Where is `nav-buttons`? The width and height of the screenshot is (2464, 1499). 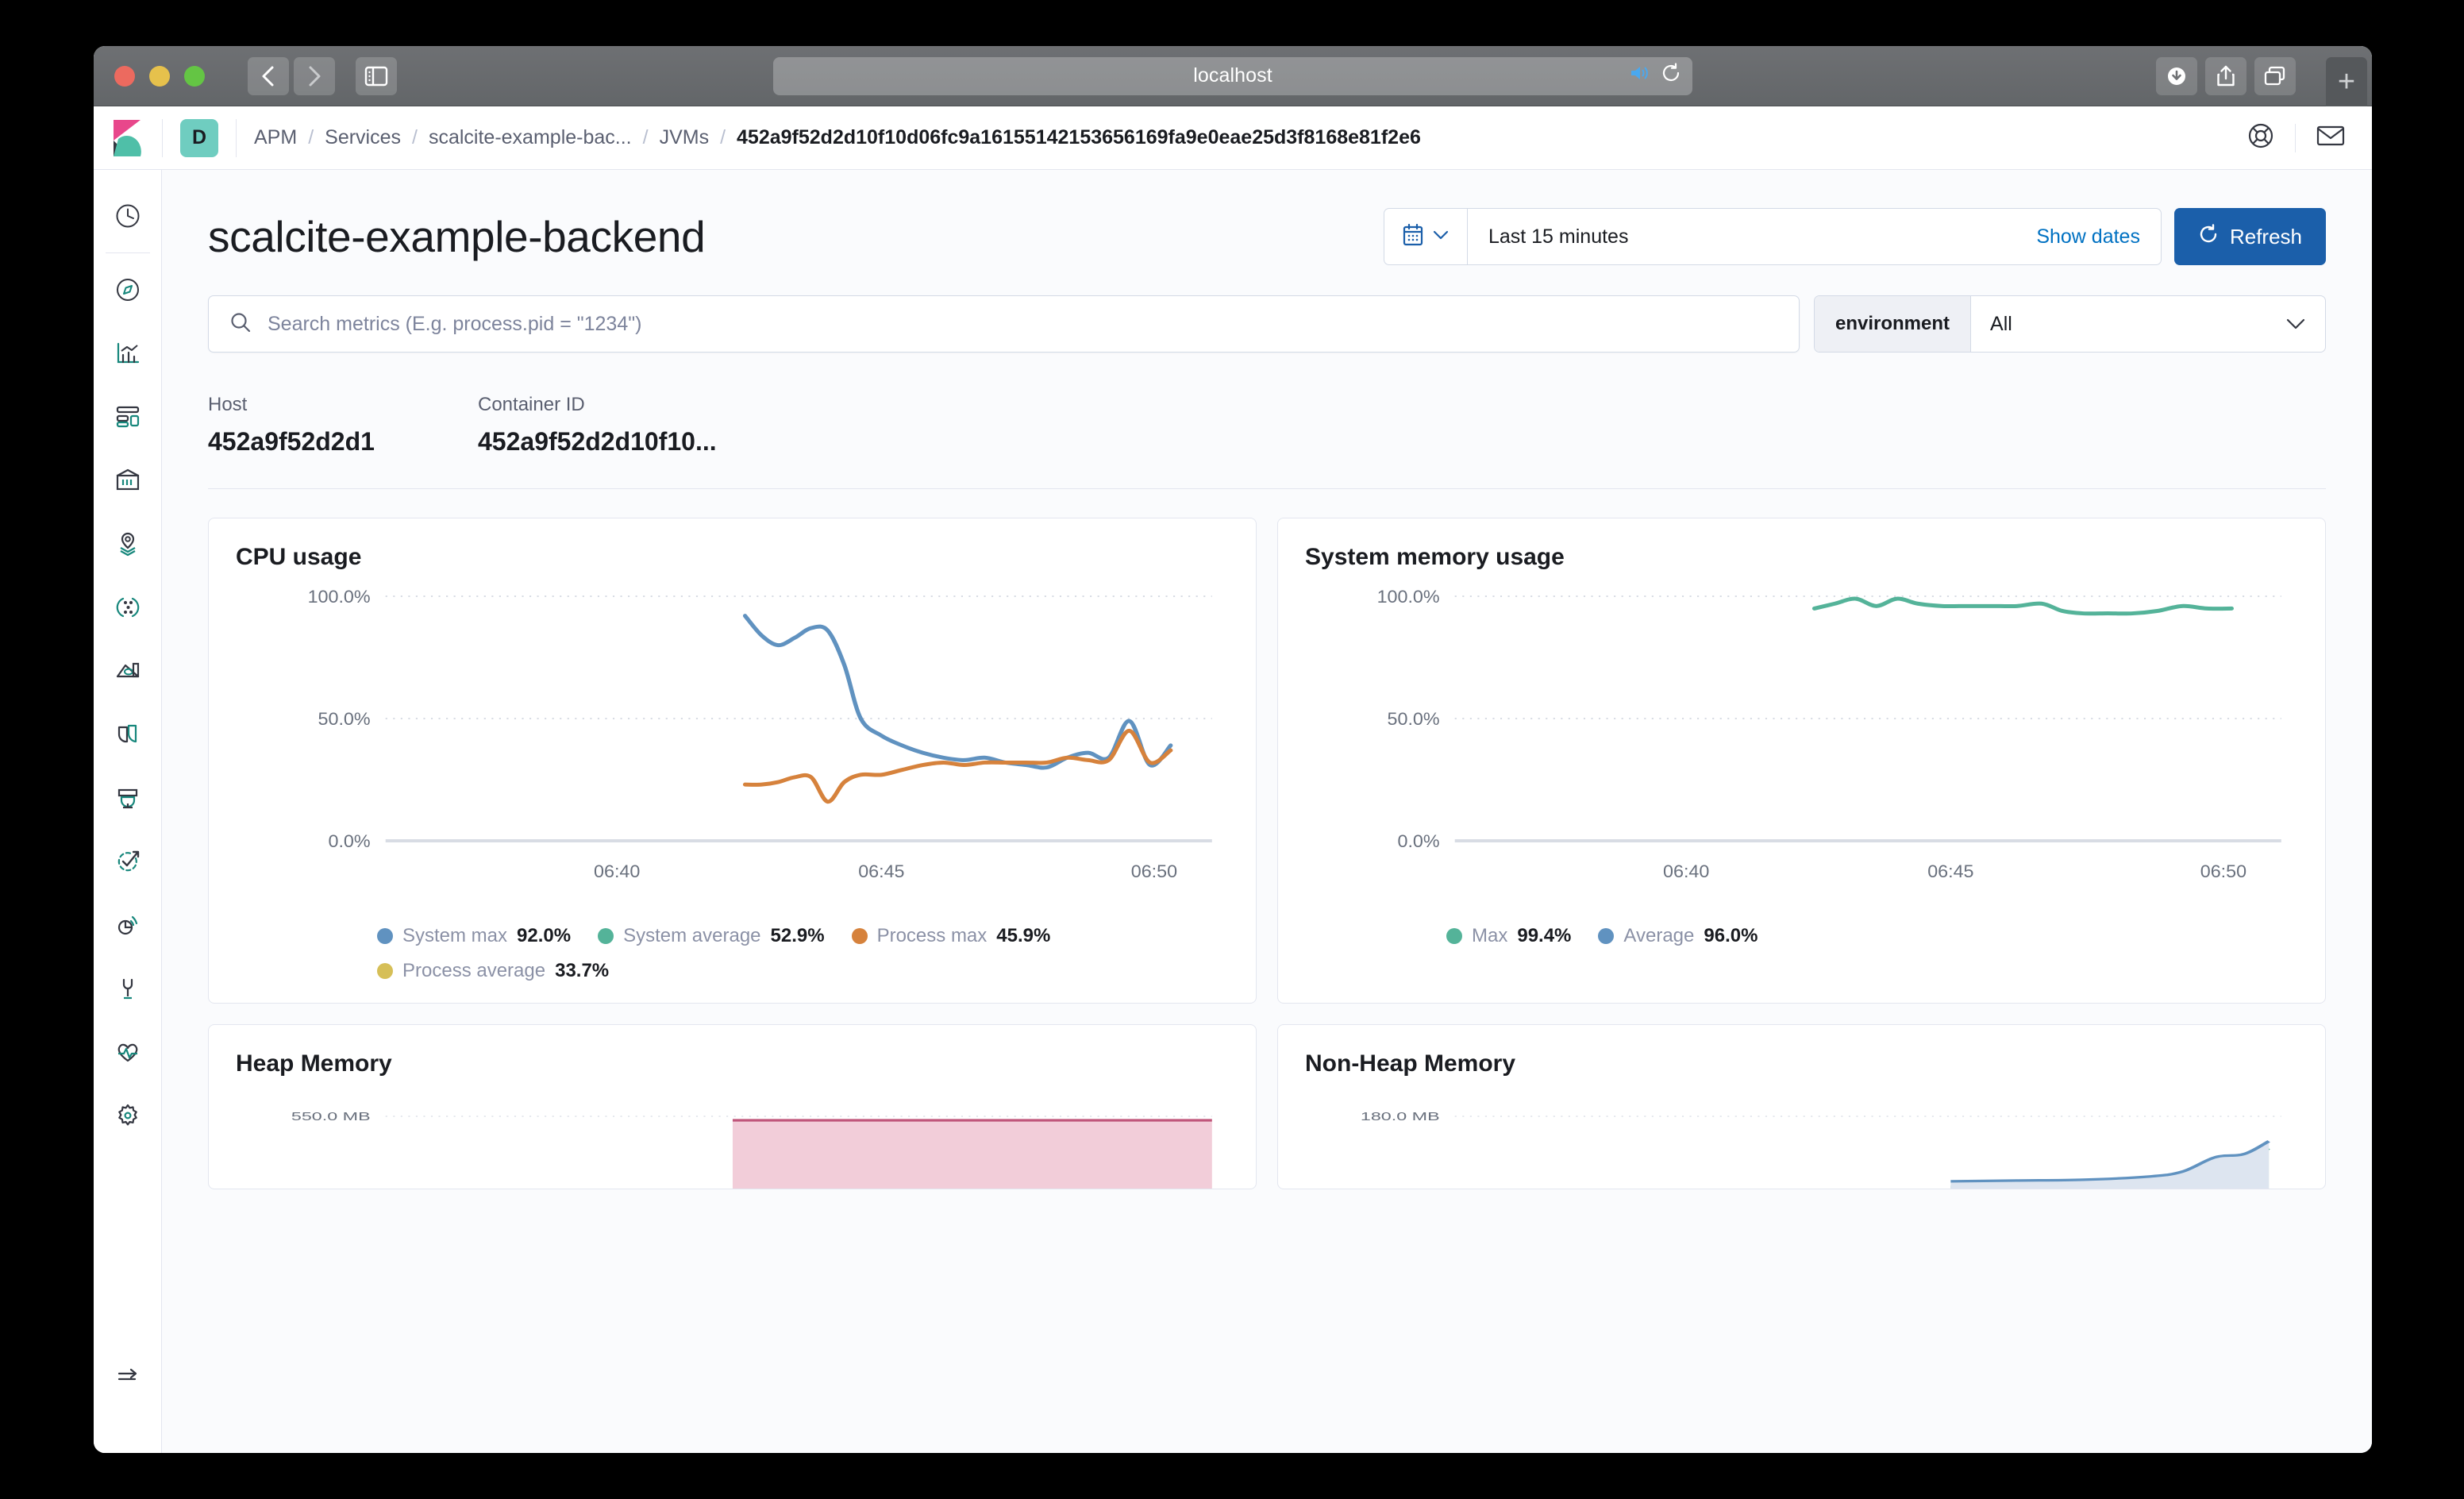 nav-buttons is located at coordinates (322, 75).